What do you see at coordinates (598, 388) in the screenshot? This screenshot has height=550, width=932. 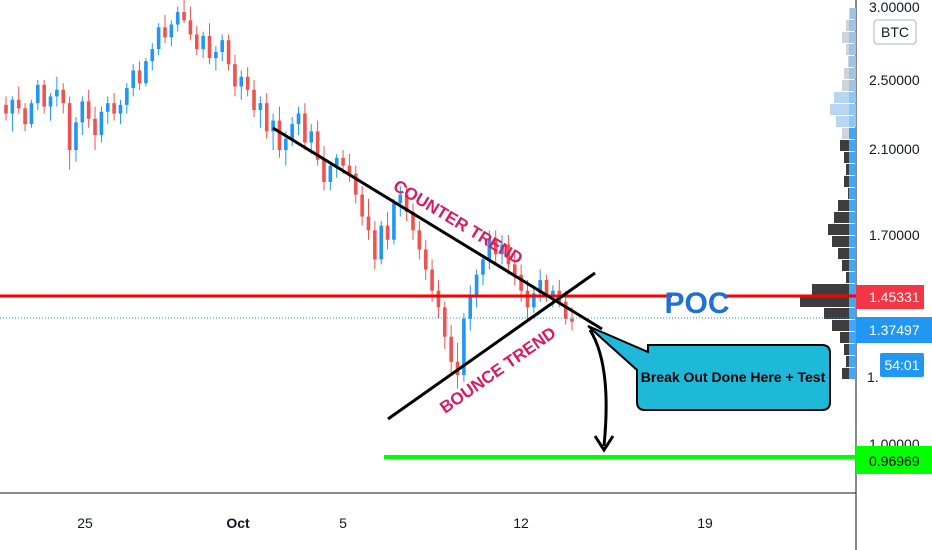 I see `arrow-curve` at bounding box center [598, 388].